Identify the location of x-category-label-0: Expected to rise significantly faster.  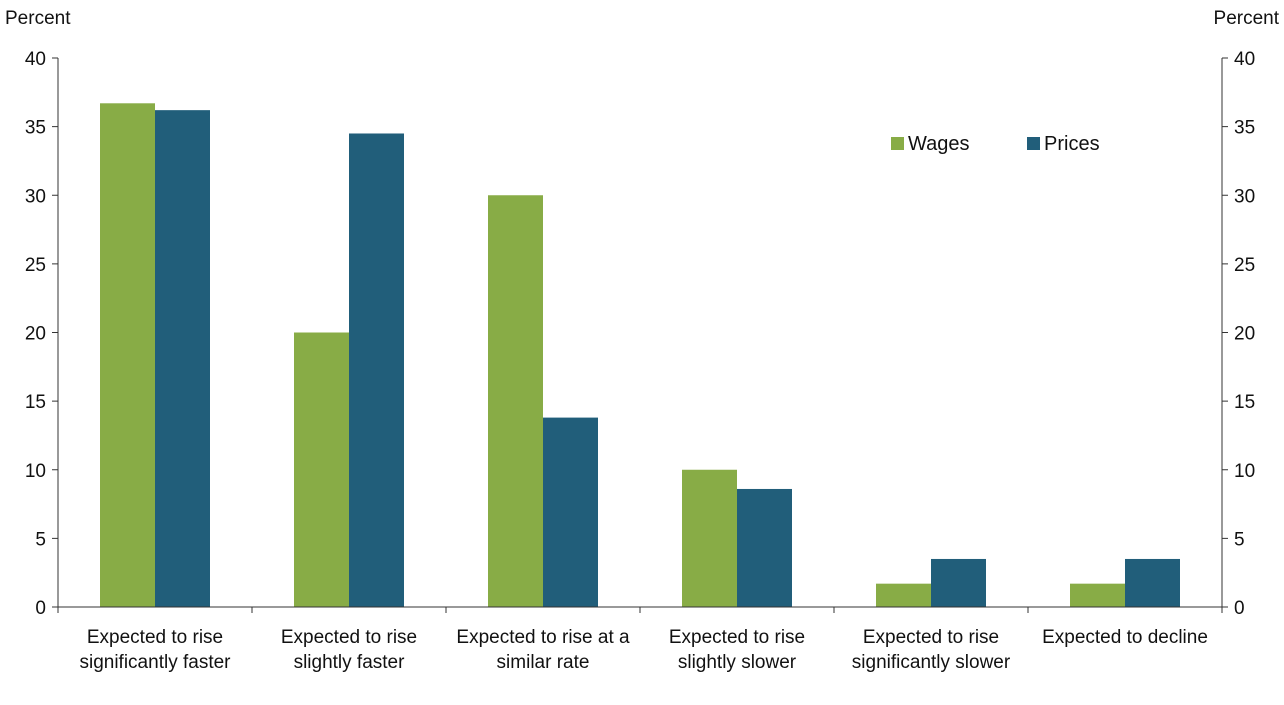
(155, 650).